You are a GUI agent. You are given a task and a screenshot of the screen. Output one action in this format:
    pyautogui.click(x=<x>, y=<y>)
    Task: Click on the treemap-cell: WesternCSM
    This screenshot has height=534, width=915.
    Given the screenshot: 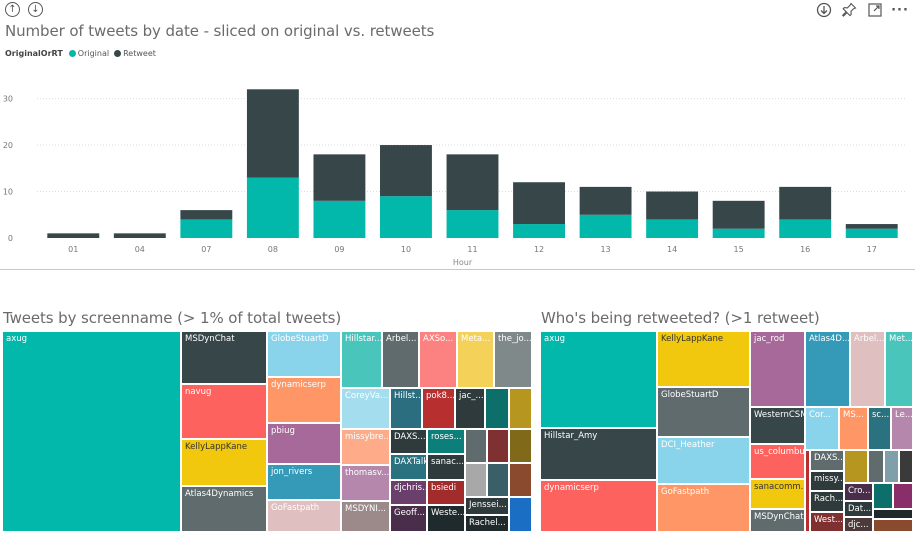 What is the action you would take?
    pyautogui.click(x=777, y=425)
    